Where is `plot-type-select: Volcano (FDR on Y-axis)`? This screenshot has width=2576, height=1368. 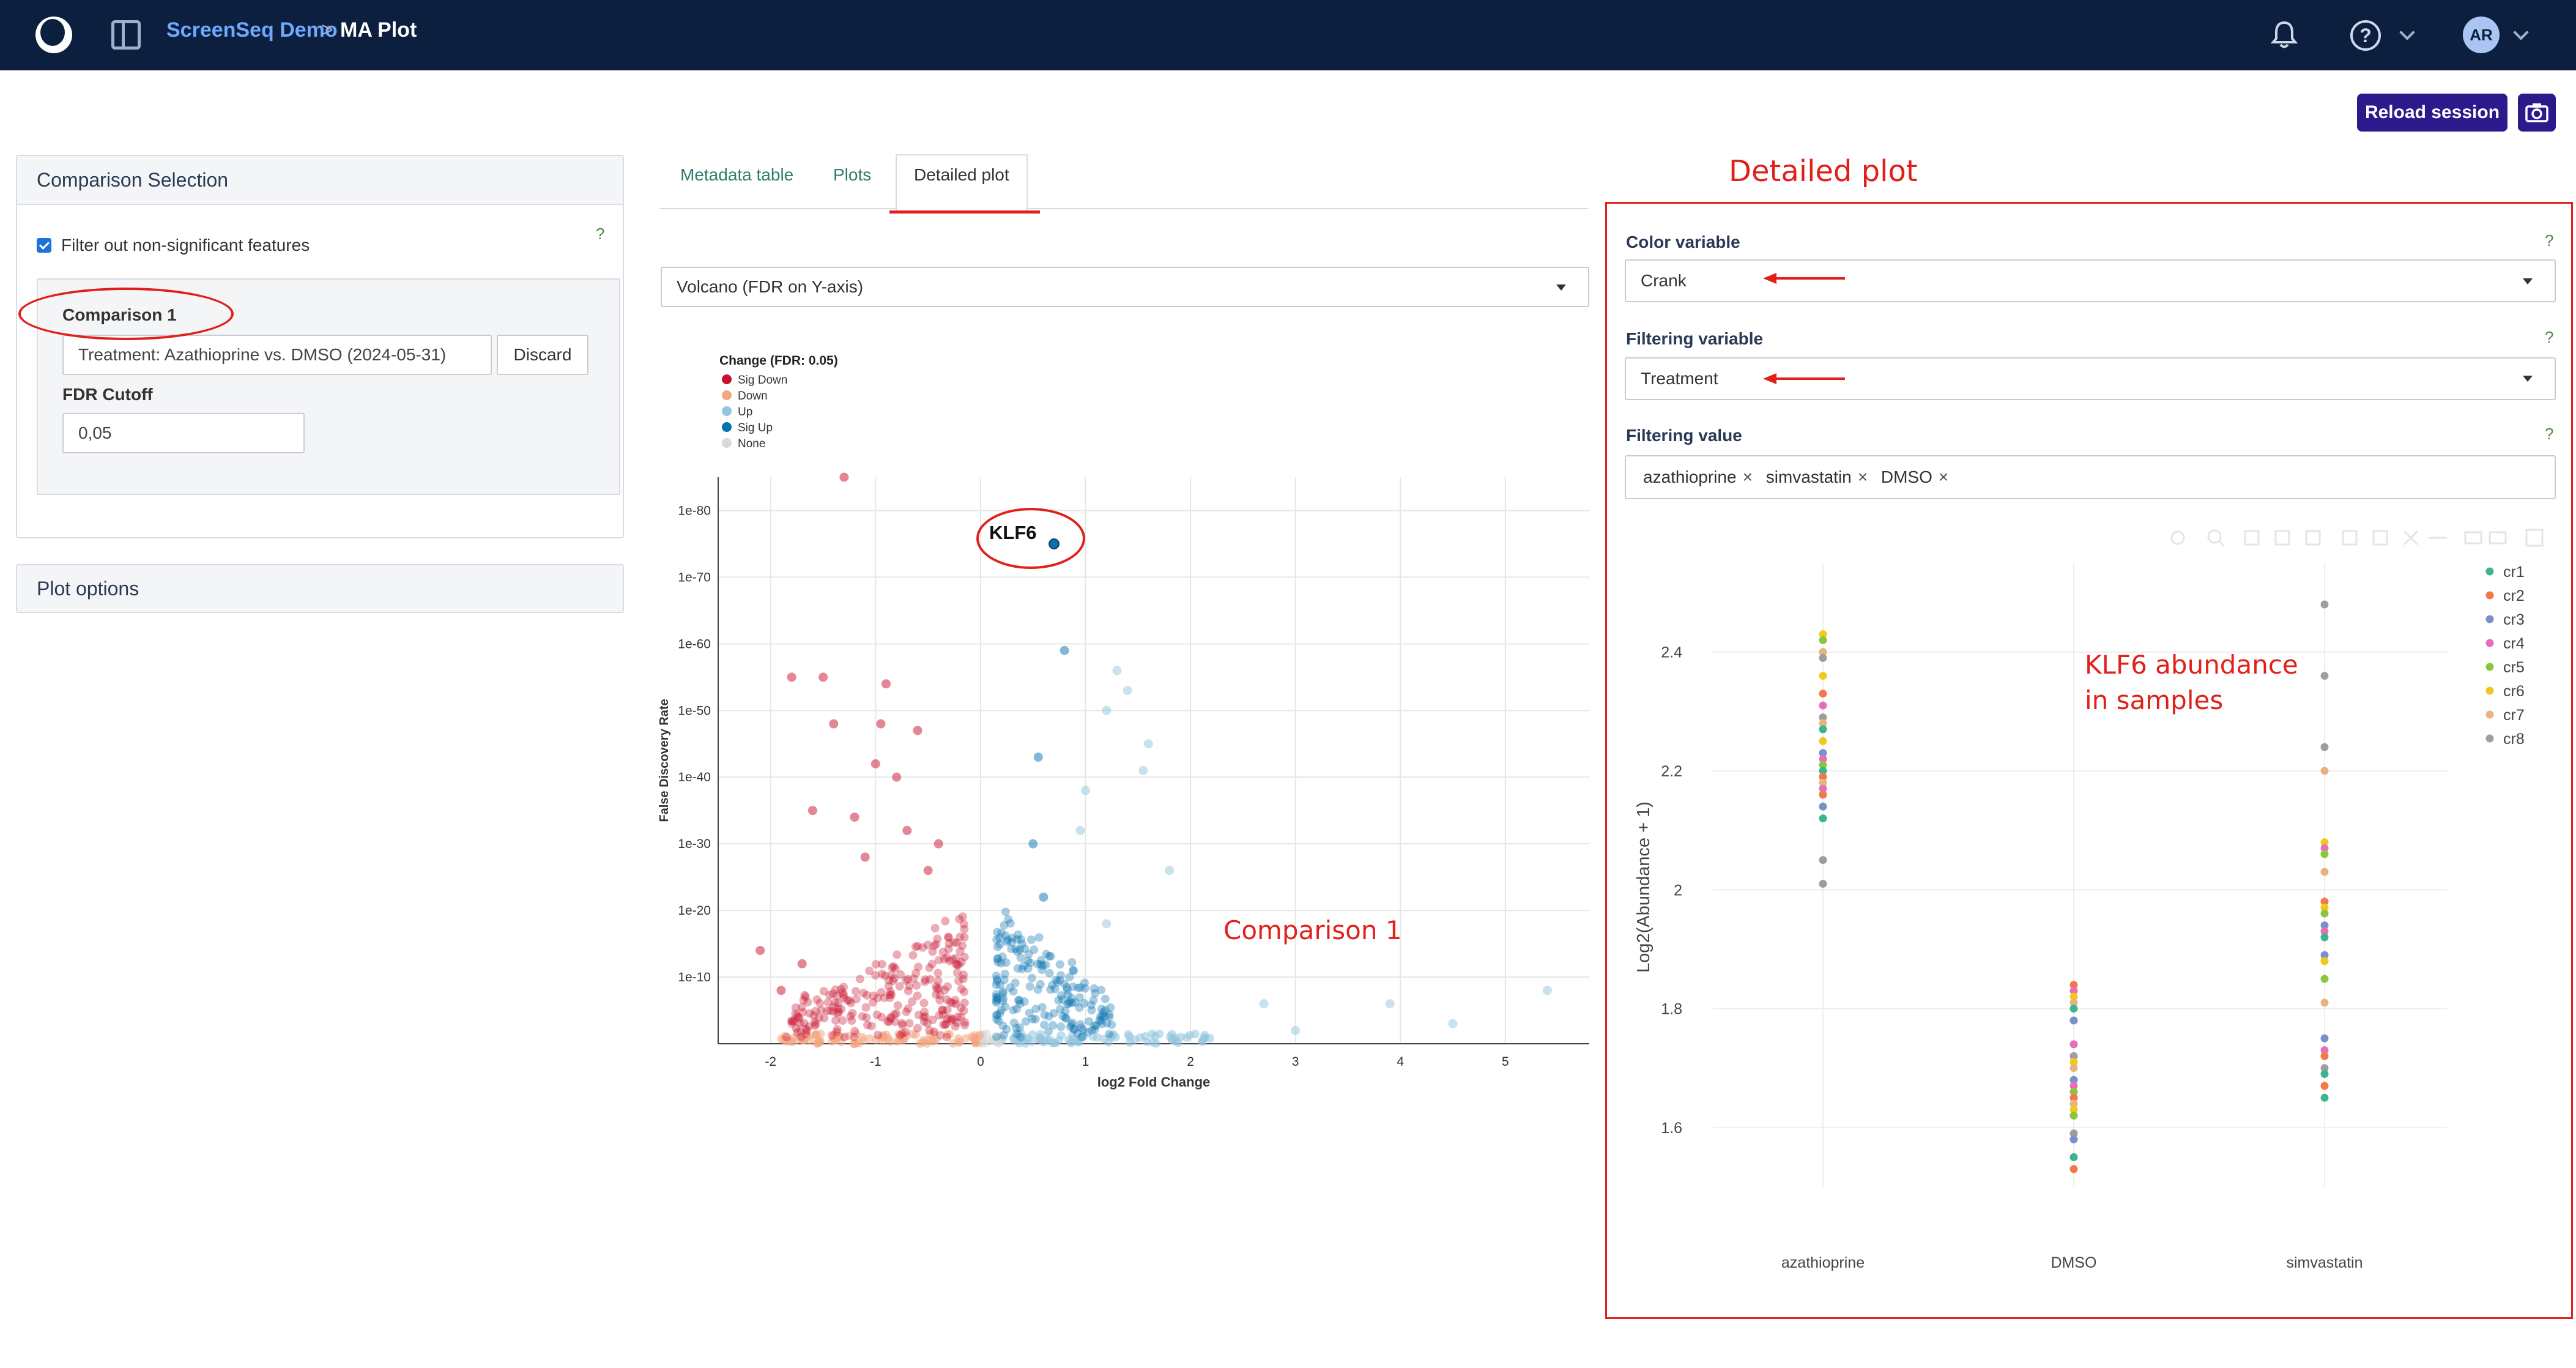 plot-type-select: Volcano (FDR on Y-axis) is located at coordinates (1125, 287).